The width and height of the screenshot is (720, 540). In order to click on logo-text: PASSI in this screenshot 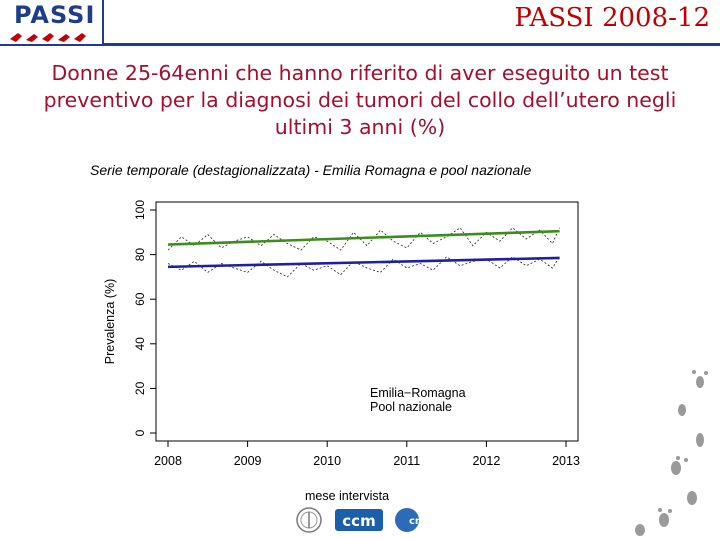, I will do `click(55, 15)`.